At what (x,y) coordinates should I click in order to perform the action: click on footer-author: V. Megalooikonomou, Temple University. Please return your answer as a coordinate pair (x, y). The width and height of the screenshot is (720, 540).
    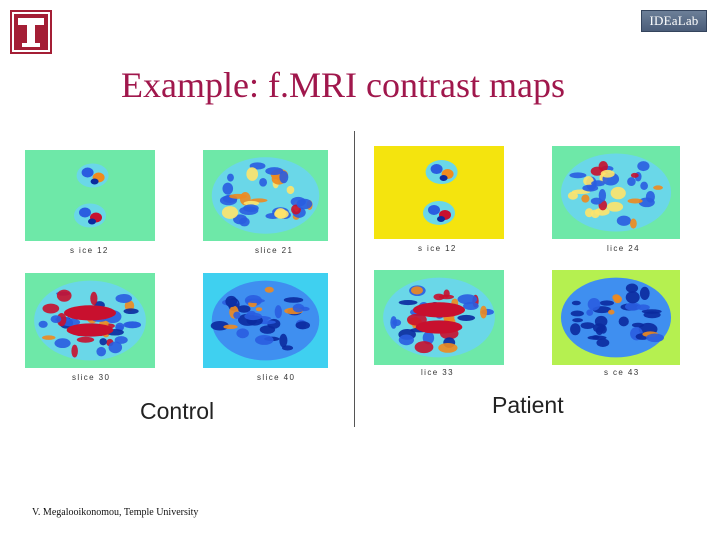
    Looking at the image, I should click on (115, 512).